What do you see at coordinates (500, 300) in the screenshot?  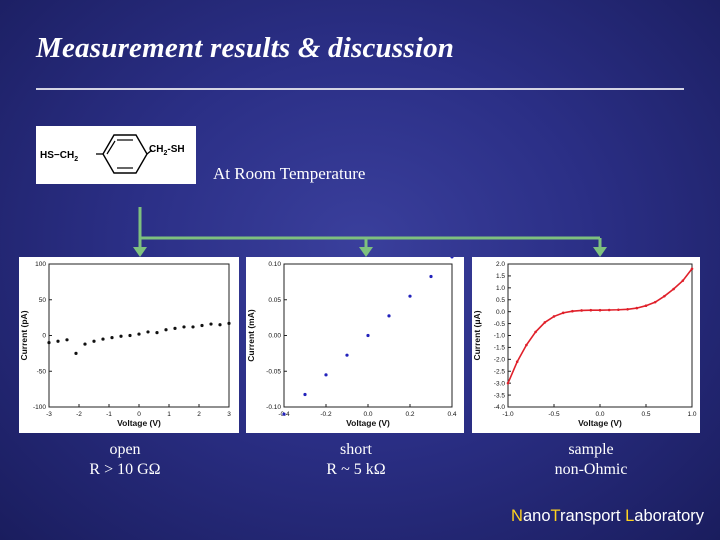 I see `y-tick-label: 0.5` at bounding box center [500, 300].